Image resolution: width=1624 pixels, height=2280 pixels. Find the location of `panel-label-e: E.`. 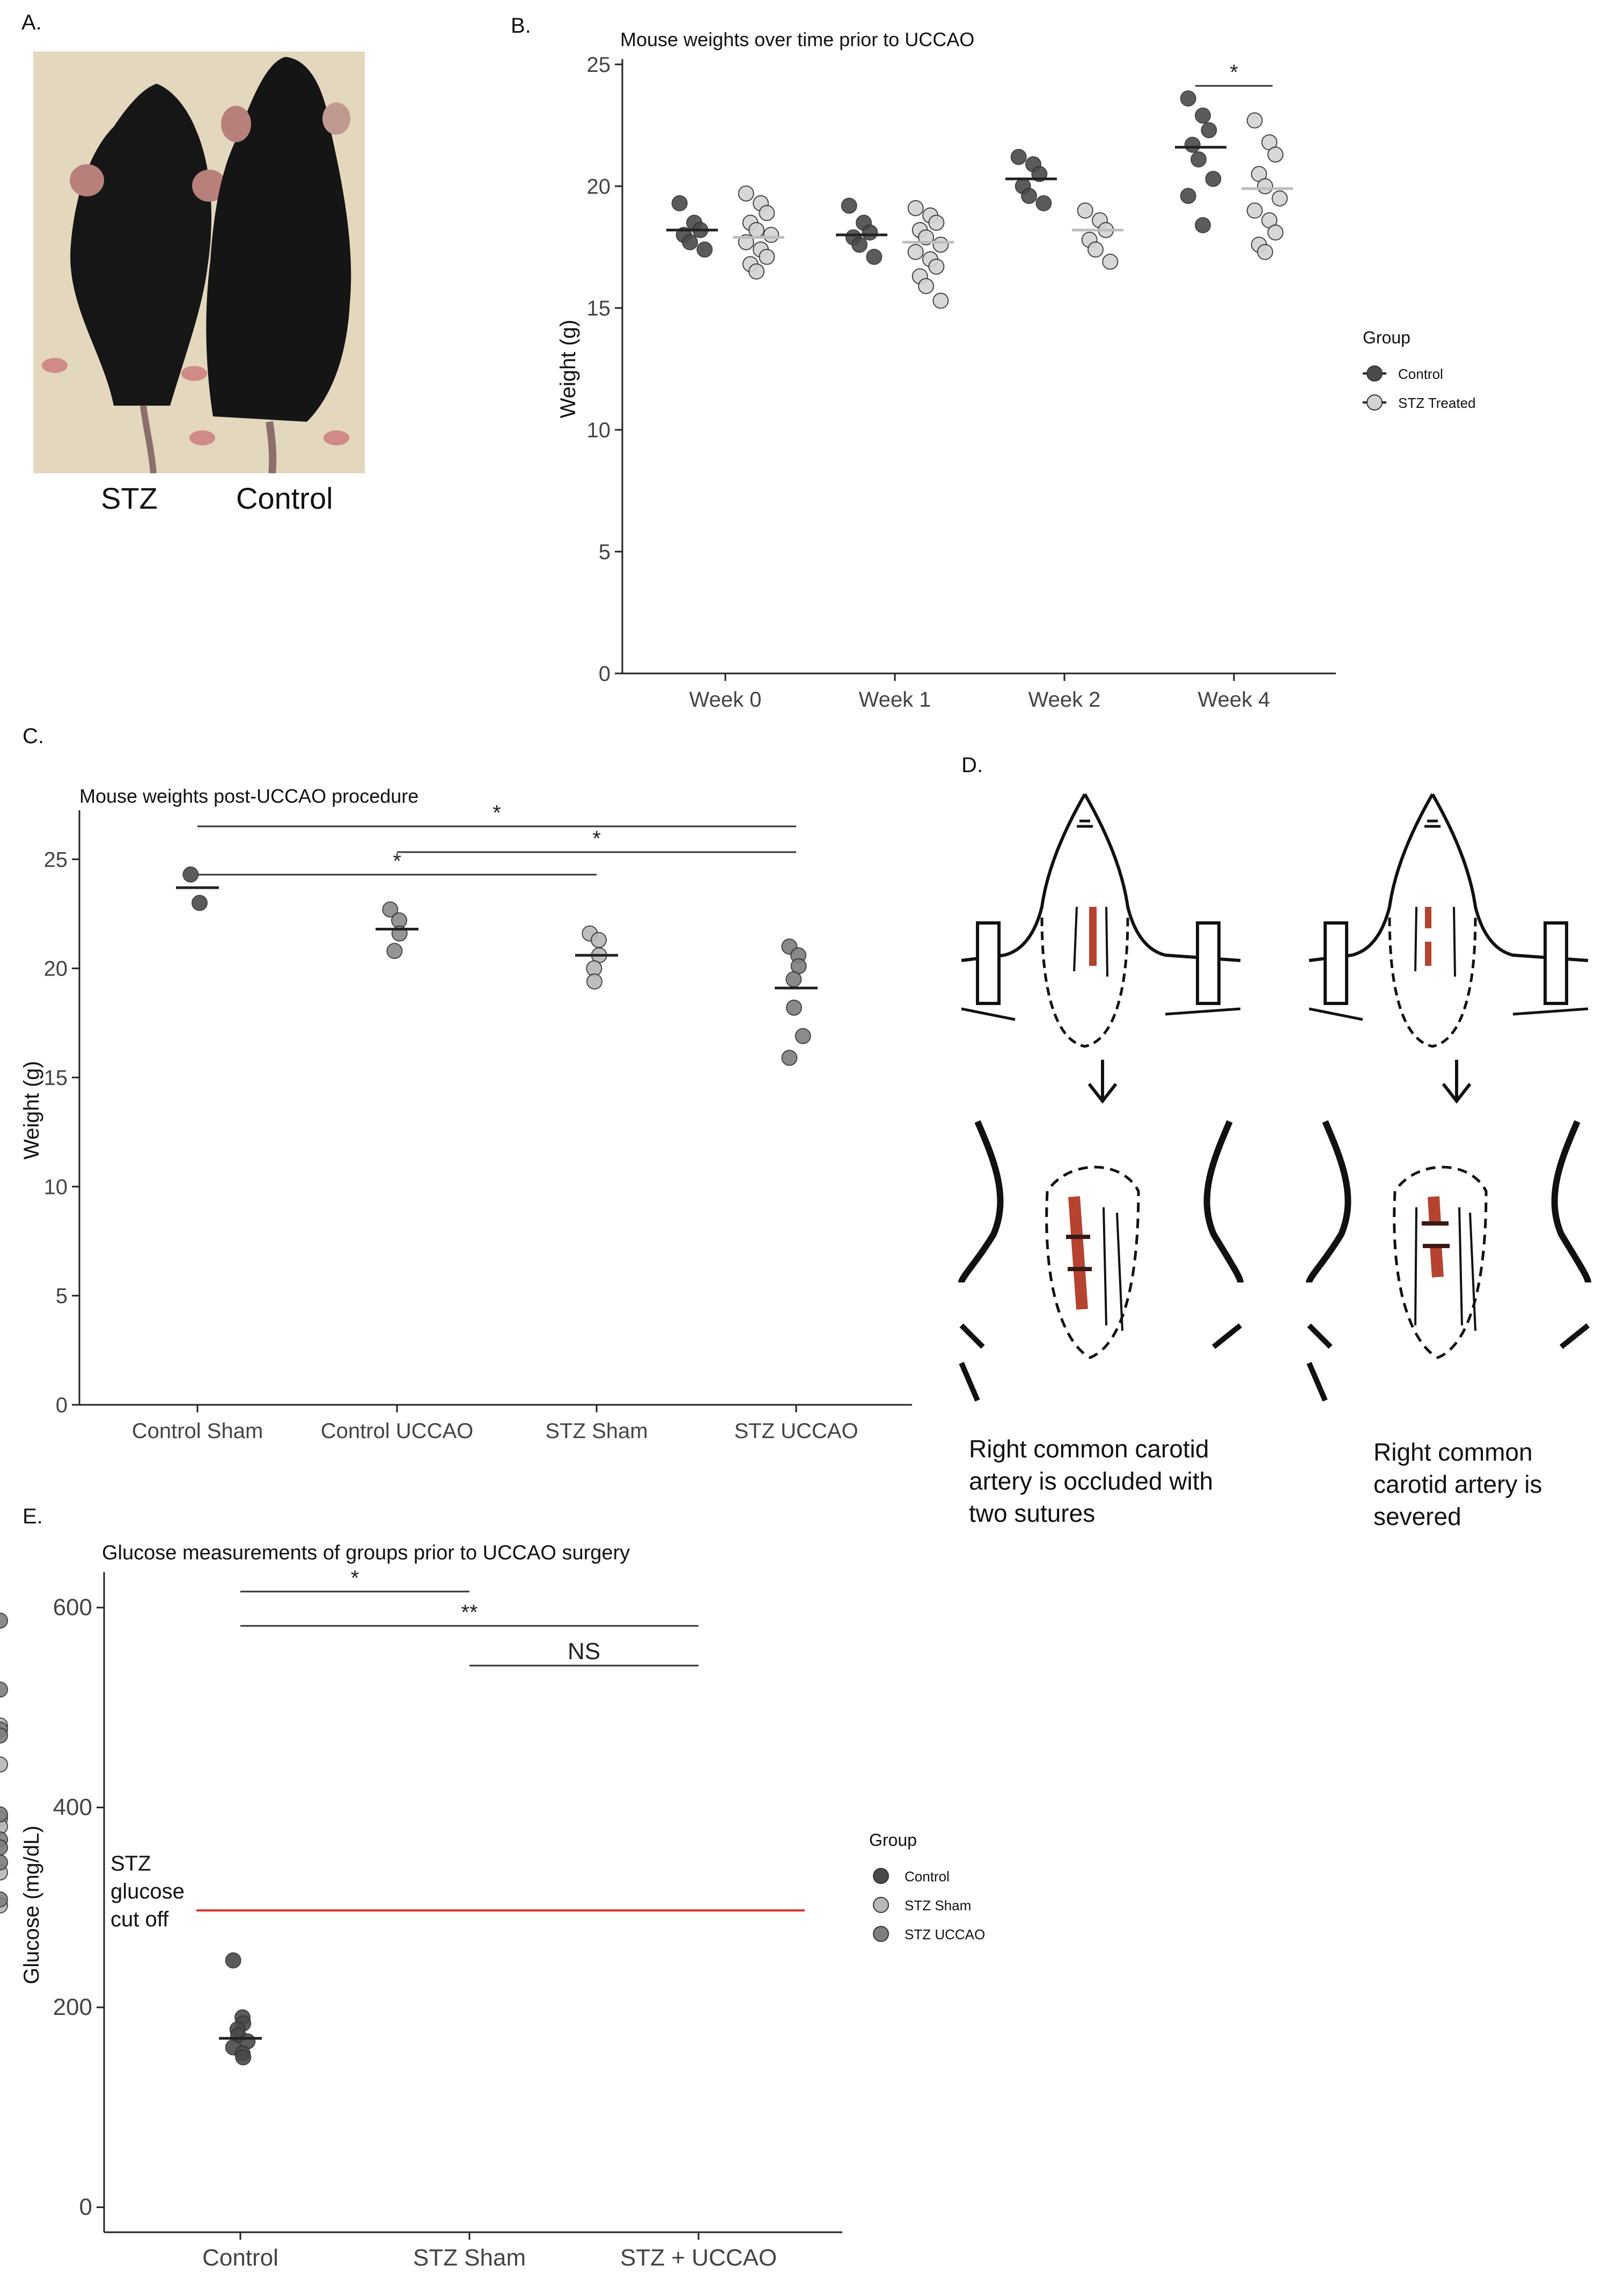

panel-label-e: E. is located at coordinates (33, 1516).